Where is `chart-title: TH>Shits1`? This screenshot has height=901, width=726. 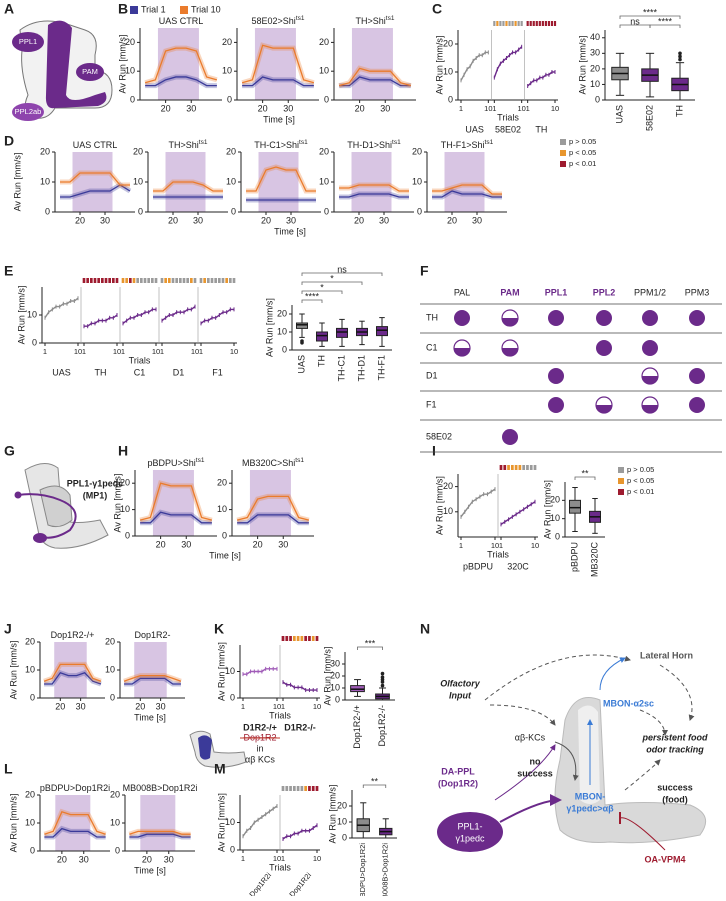 chart-title: TH>Shits1 is located at coordinates (188, 144).